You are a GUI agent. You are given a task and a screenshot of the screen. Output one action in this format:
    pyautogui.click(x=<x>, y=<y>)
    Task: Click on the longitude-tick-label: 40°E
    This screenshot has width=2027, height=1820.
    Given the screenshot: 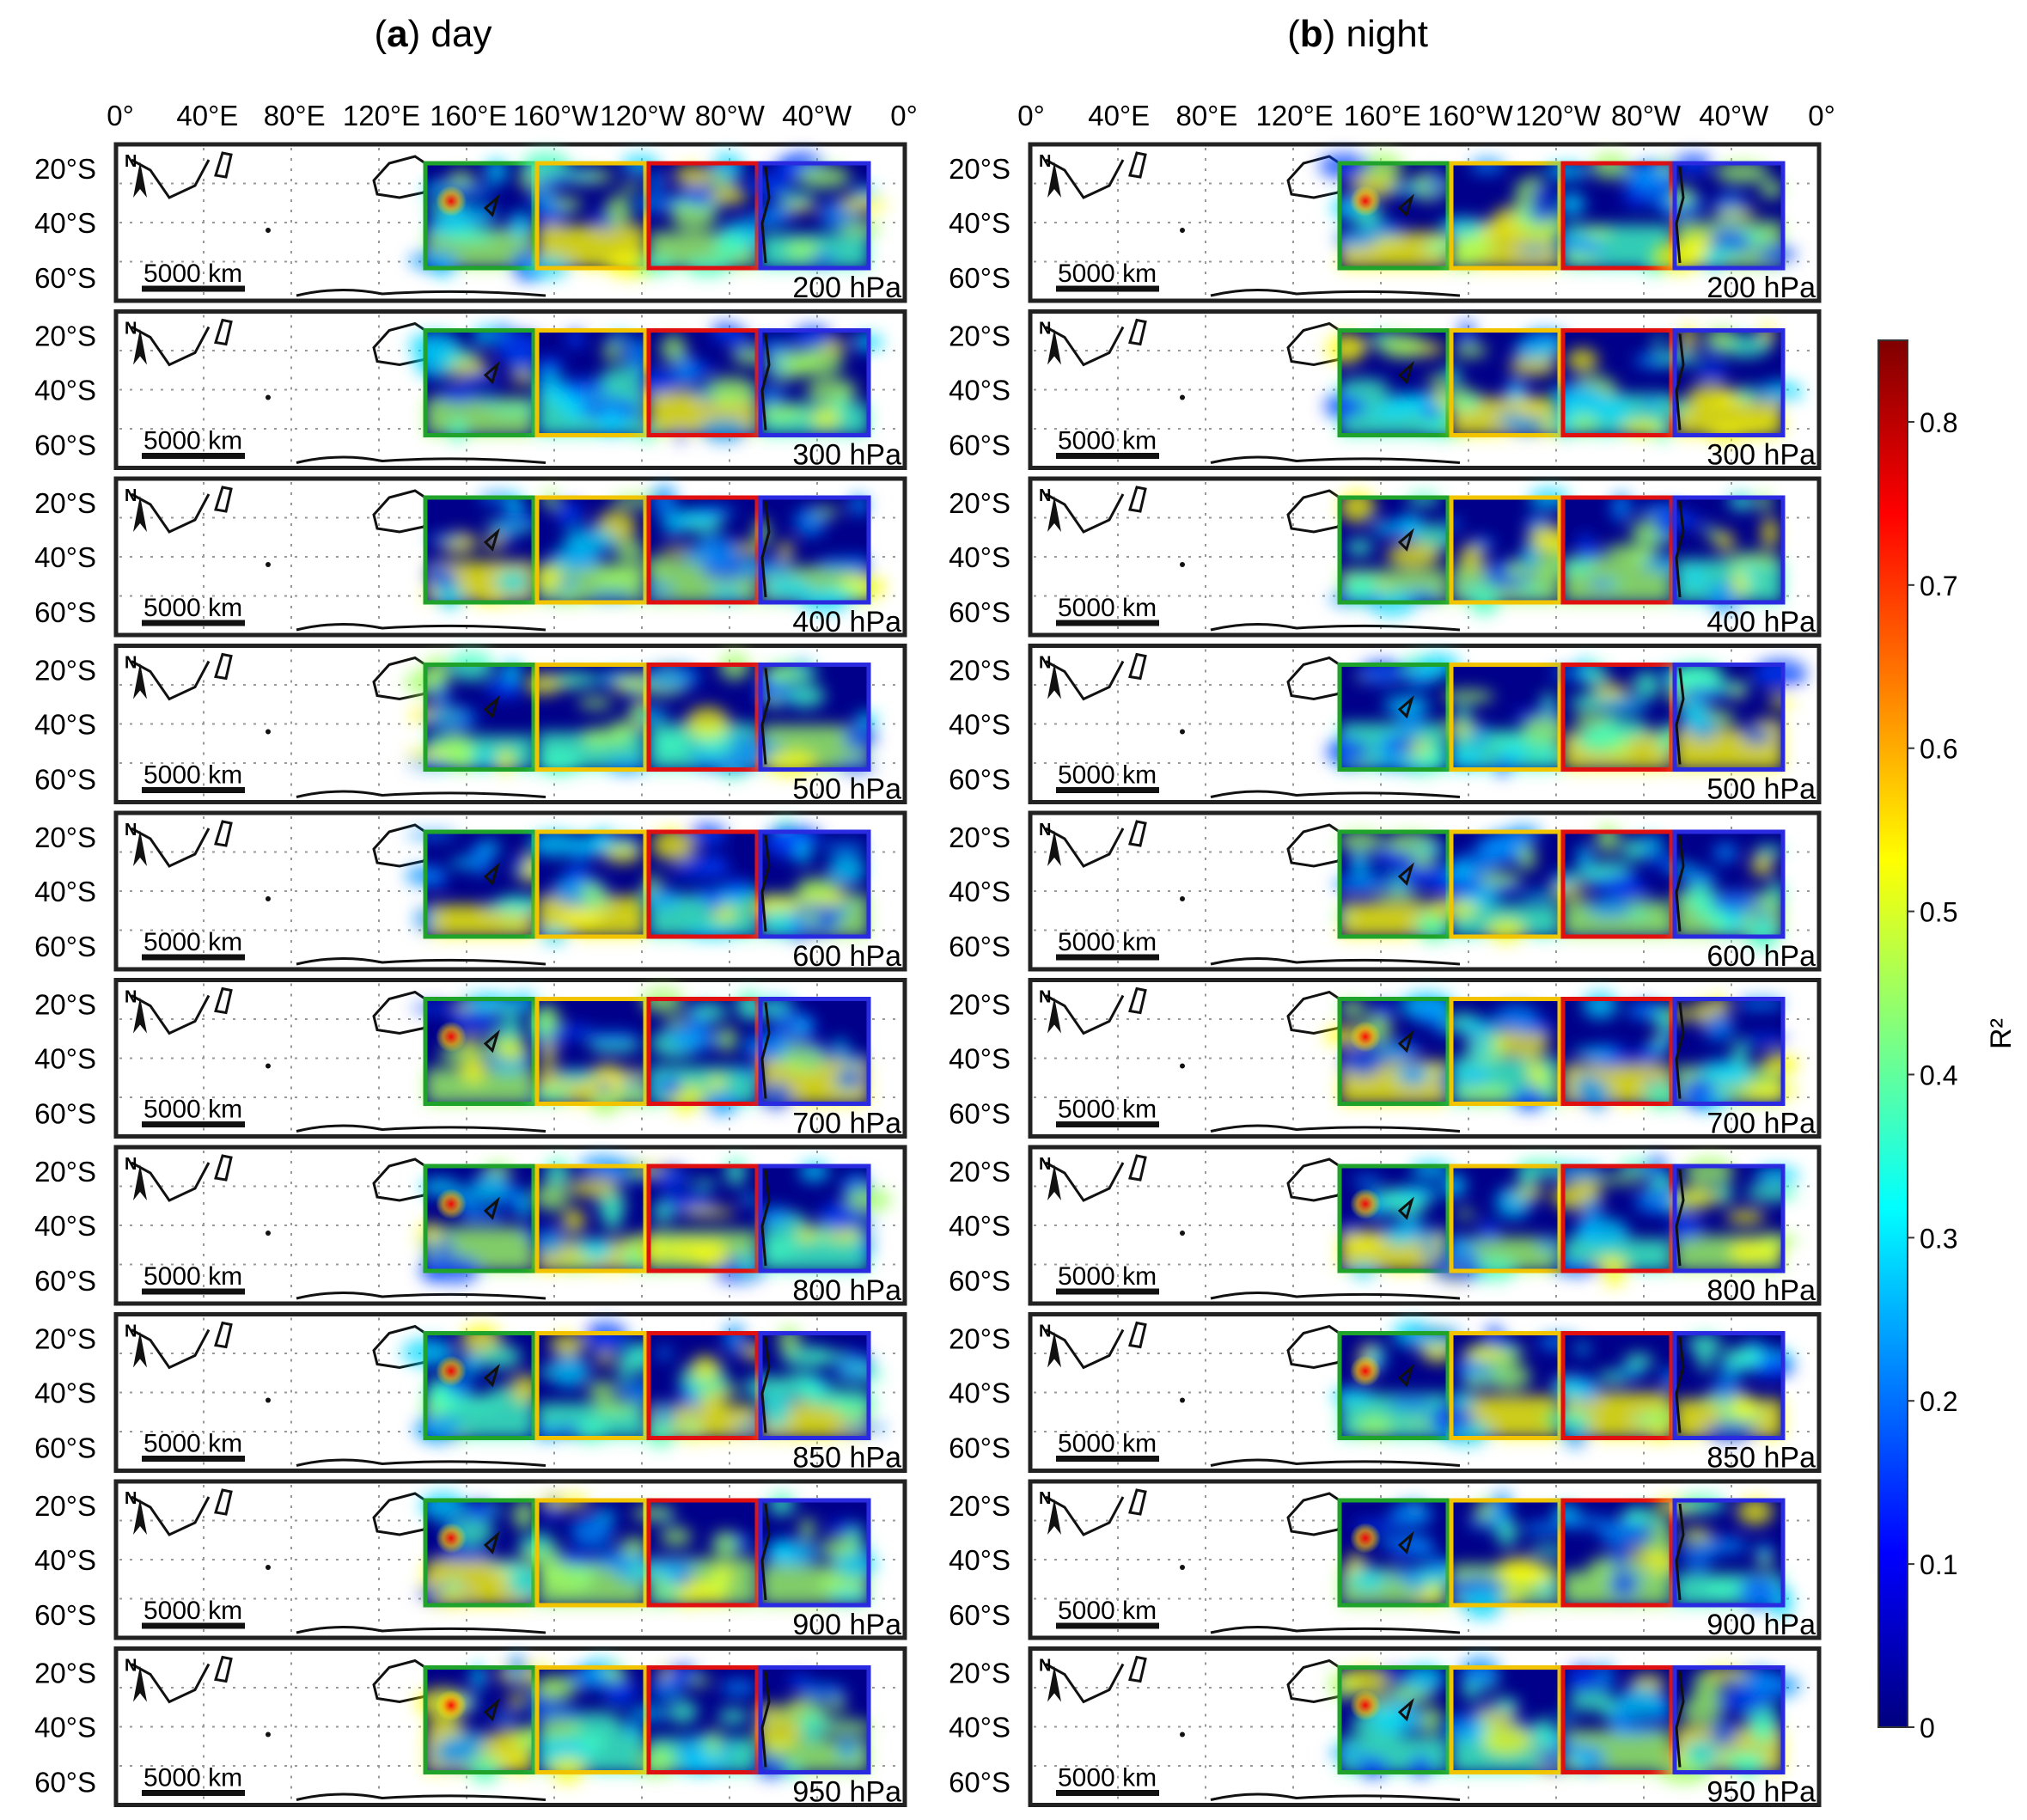 What is the action you would take?
    pyautogui.click(x=1119, y=116)
    